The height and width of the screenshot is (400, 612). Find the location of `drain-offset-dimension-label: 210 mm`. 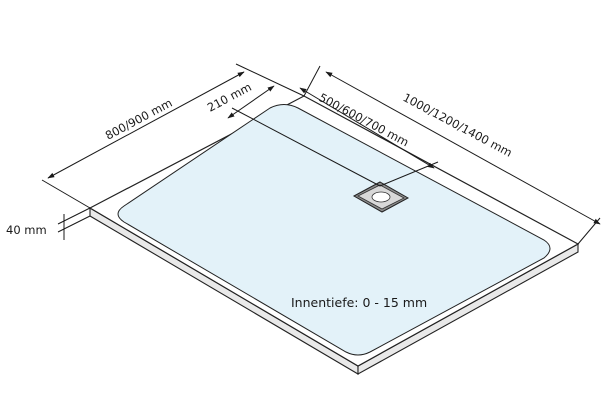

drain-offset-dimension-label: 210 mm is located at coordinates (229, 97).